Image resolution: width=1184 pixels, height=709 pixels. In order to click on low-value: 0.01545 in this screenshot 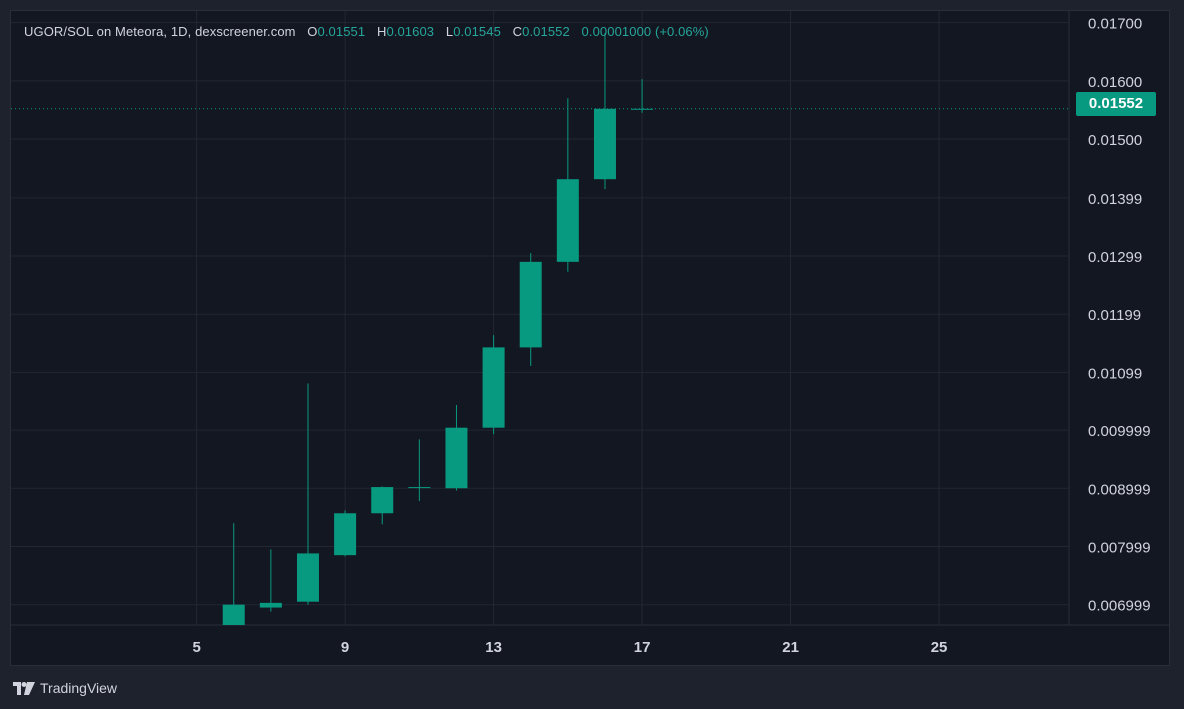, I will do `click(477, 31)`.